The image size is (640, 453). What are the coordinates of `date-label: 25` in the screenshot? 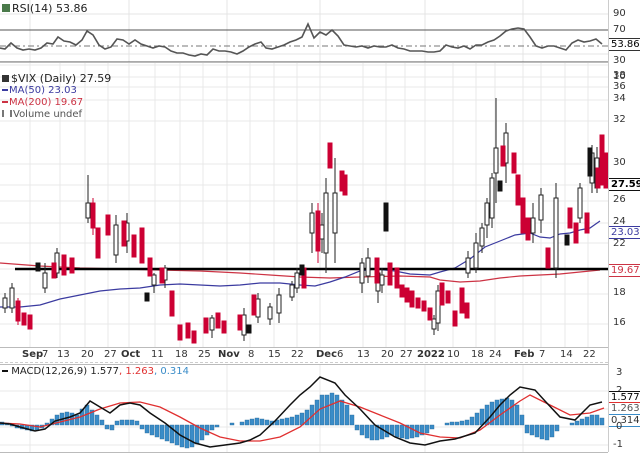 It's located at (204, 354).